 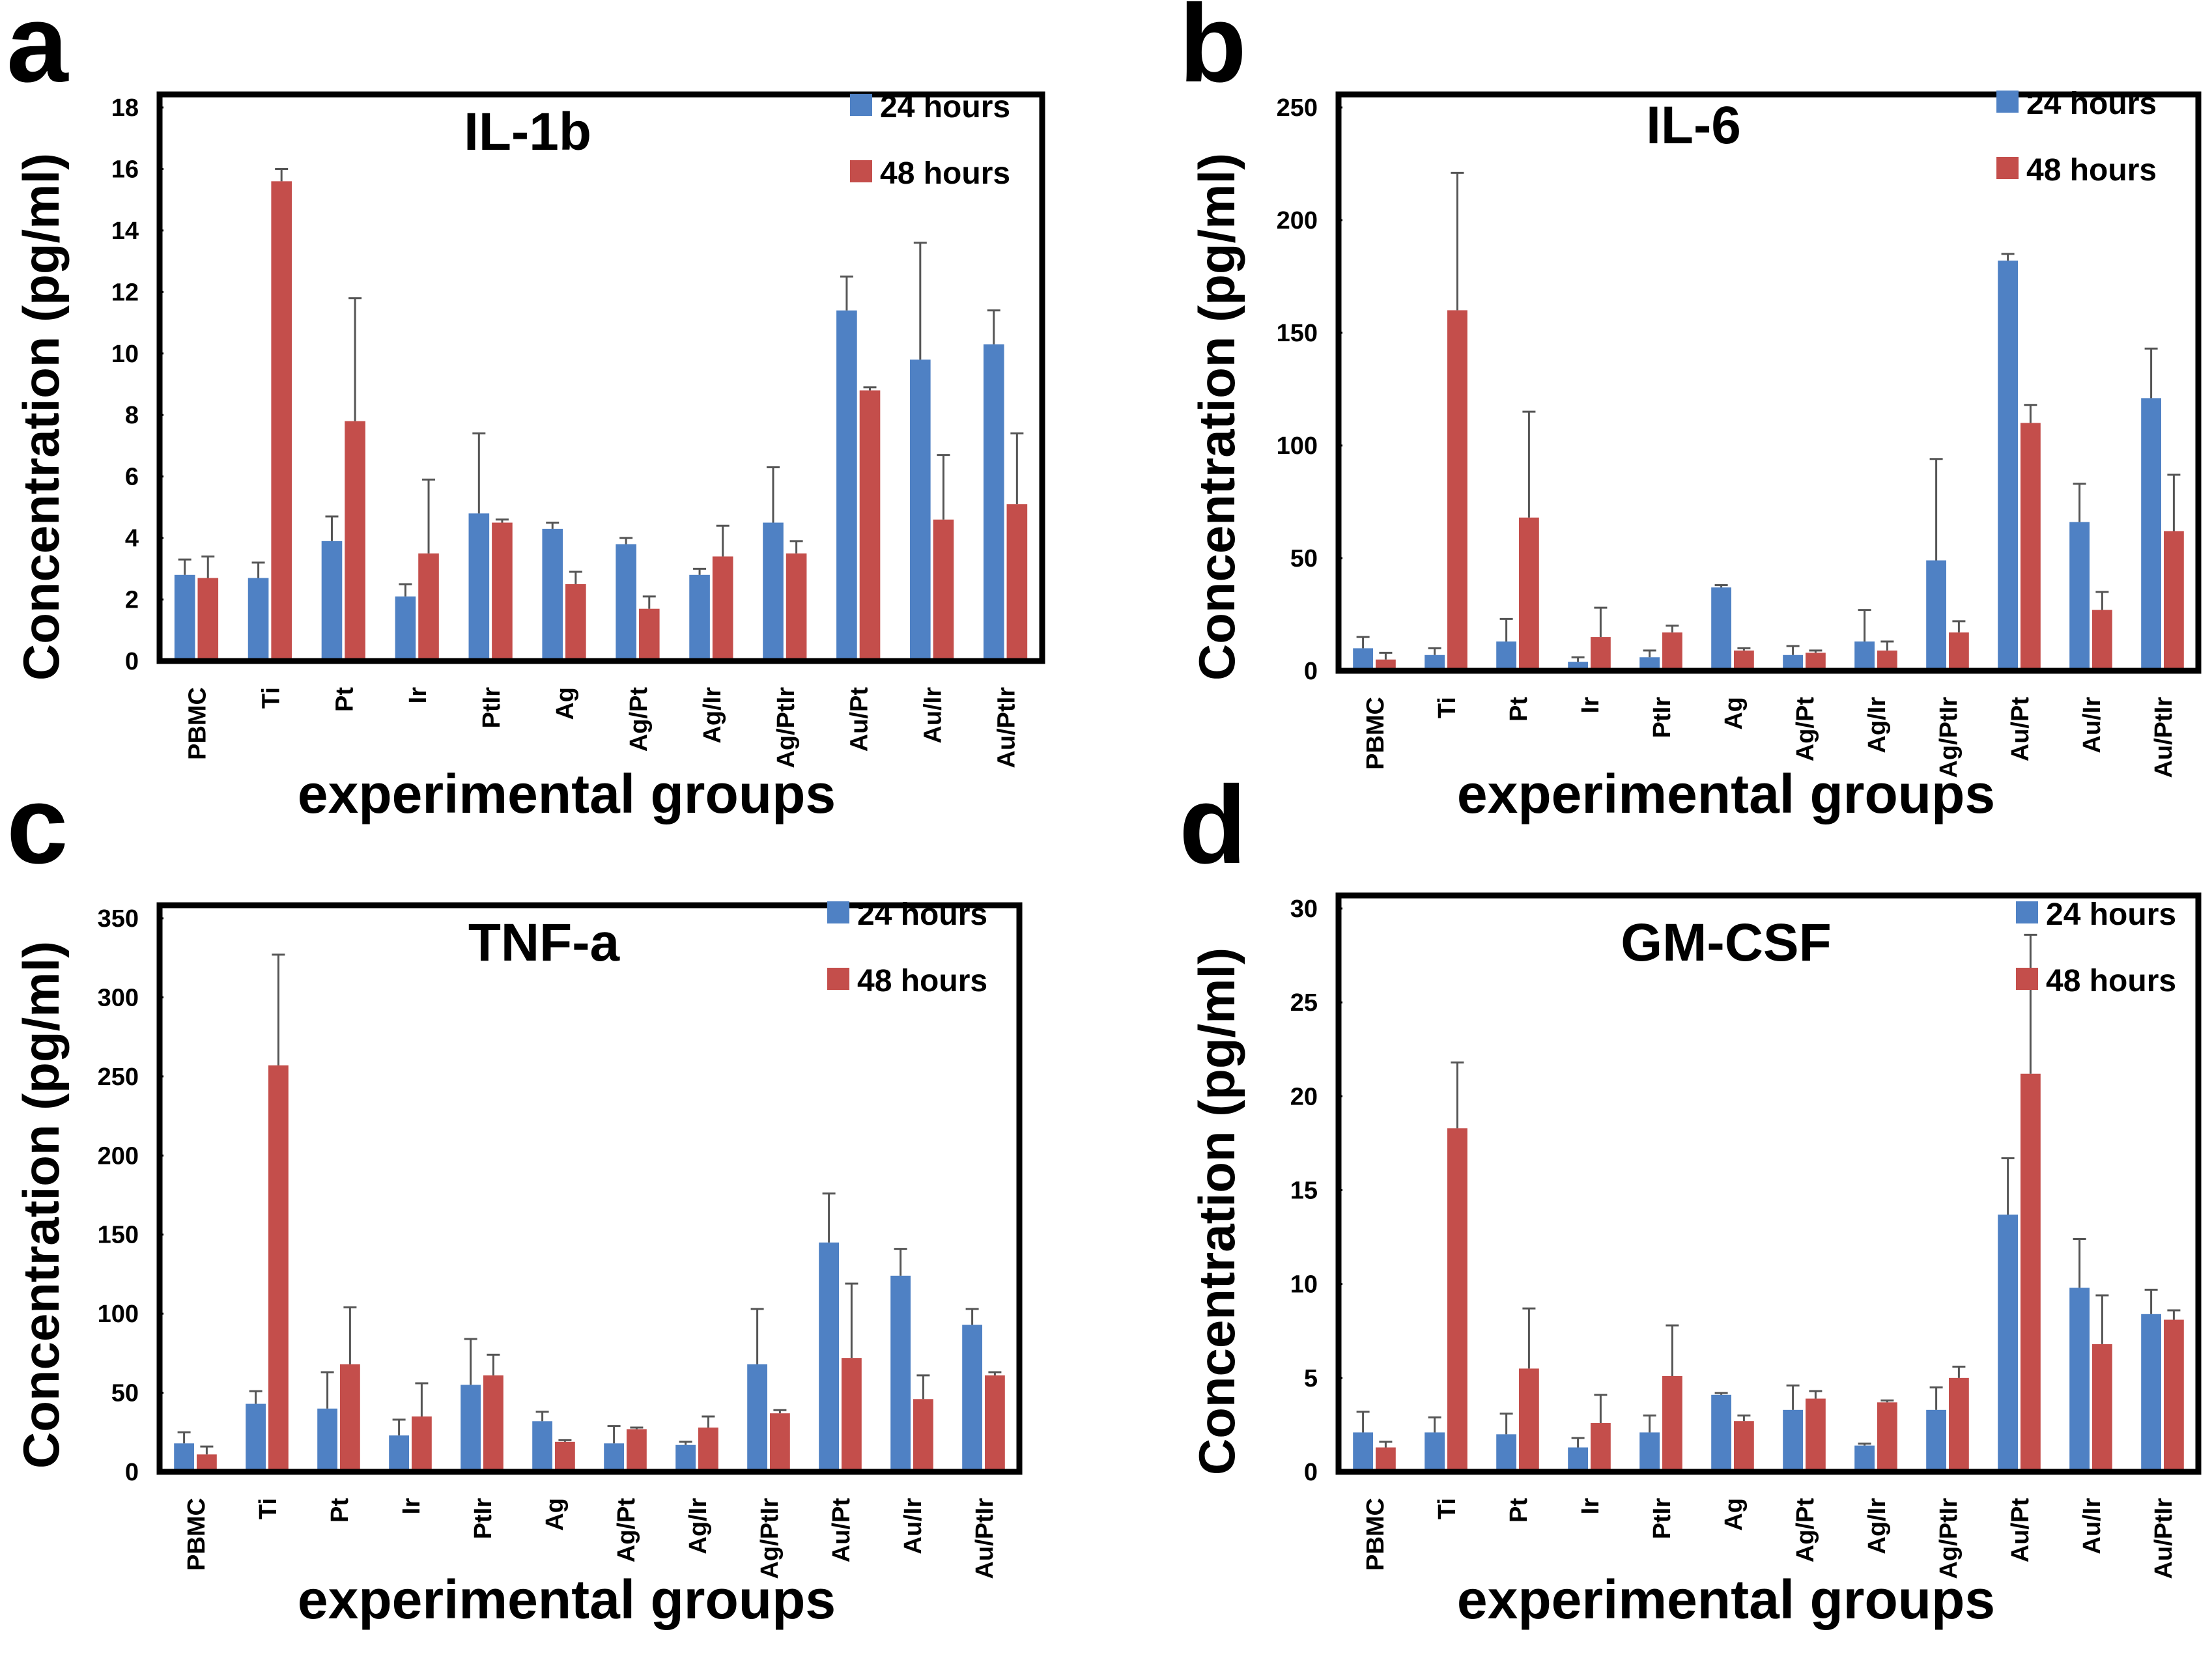 I want to click on y-tick-label: 25, so click(x=1304, y=1003).